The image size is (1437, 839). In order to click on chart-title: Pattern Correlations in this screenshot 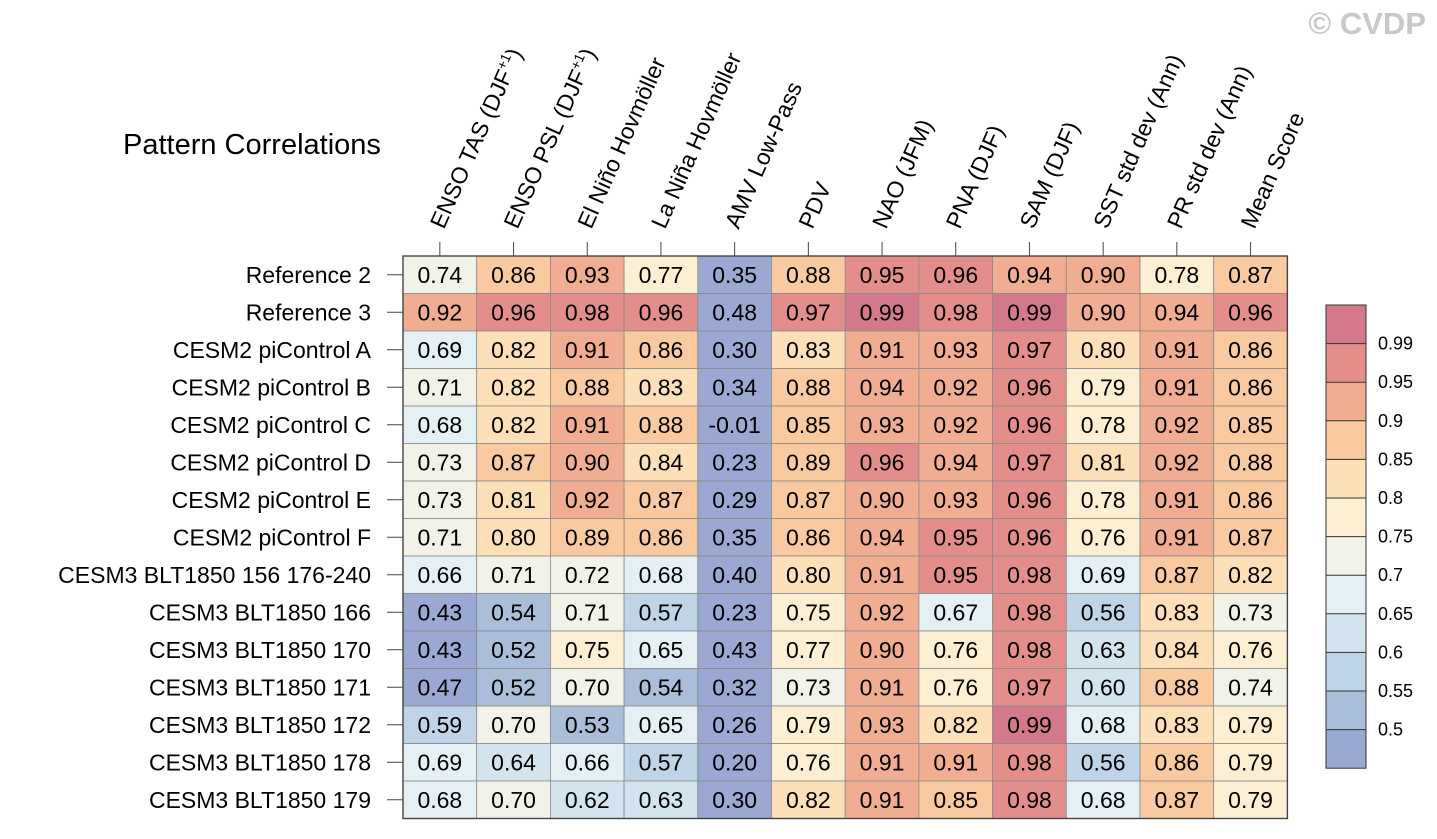, I will do `click(252, 145)`.